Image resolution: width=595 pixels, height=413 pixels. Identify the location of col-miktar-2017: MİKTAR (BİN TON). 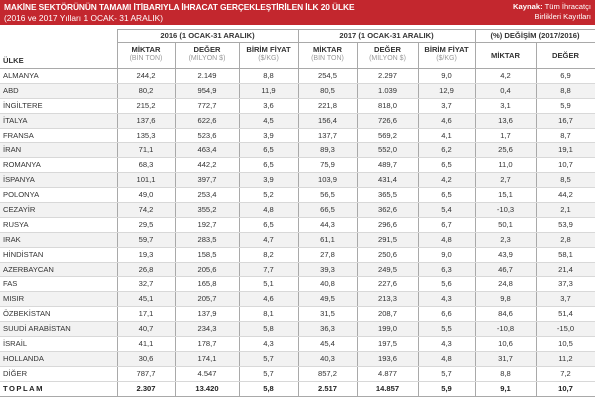
(327, 55).